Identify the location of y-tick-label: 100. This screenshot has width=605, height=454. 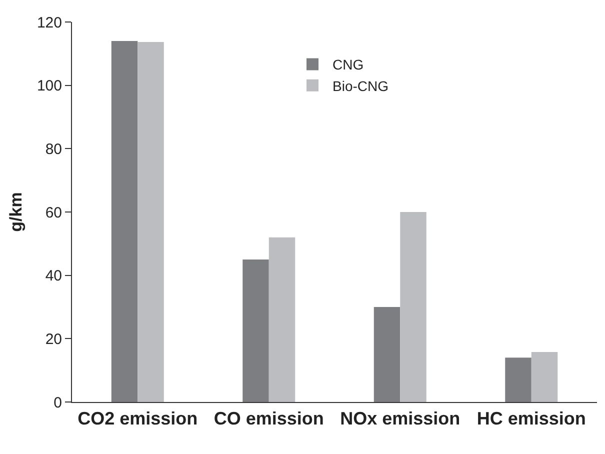
(49, 86).